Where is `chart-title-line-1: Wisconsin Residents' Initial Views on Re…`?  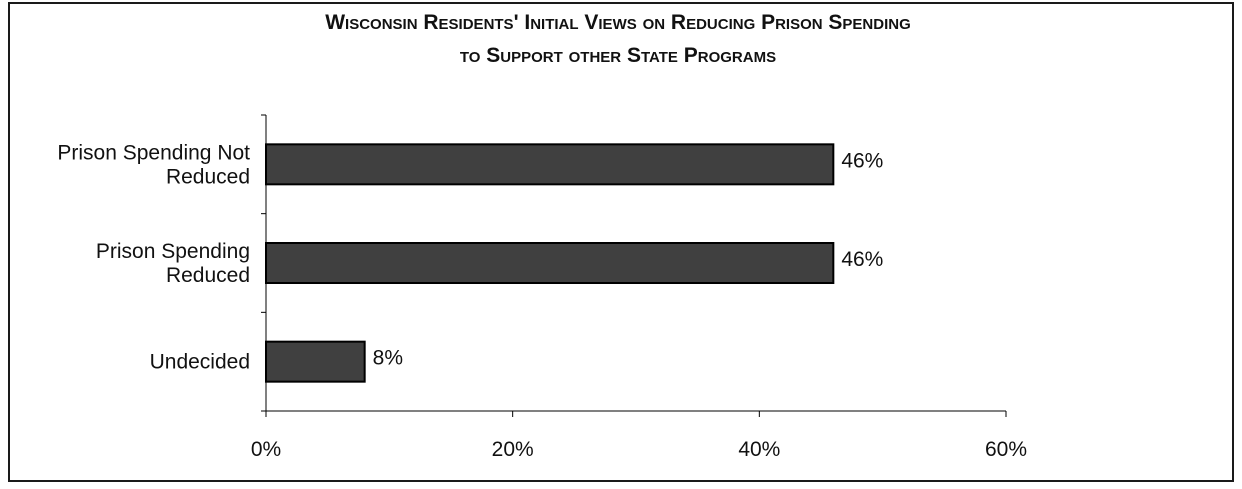
chart-title-line-1: Wisconsin Residents' Initial Views on Re… is located at coordinates (618, 22).